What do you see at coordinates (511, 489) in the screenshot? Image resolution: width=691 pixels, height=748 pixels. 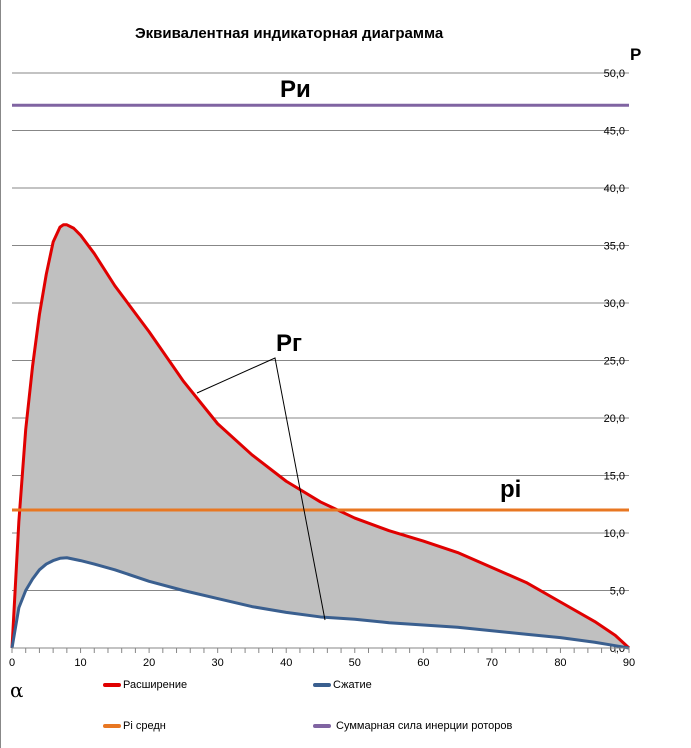 I see `annotation-p-i: pi` at bounding box center [511, 489].